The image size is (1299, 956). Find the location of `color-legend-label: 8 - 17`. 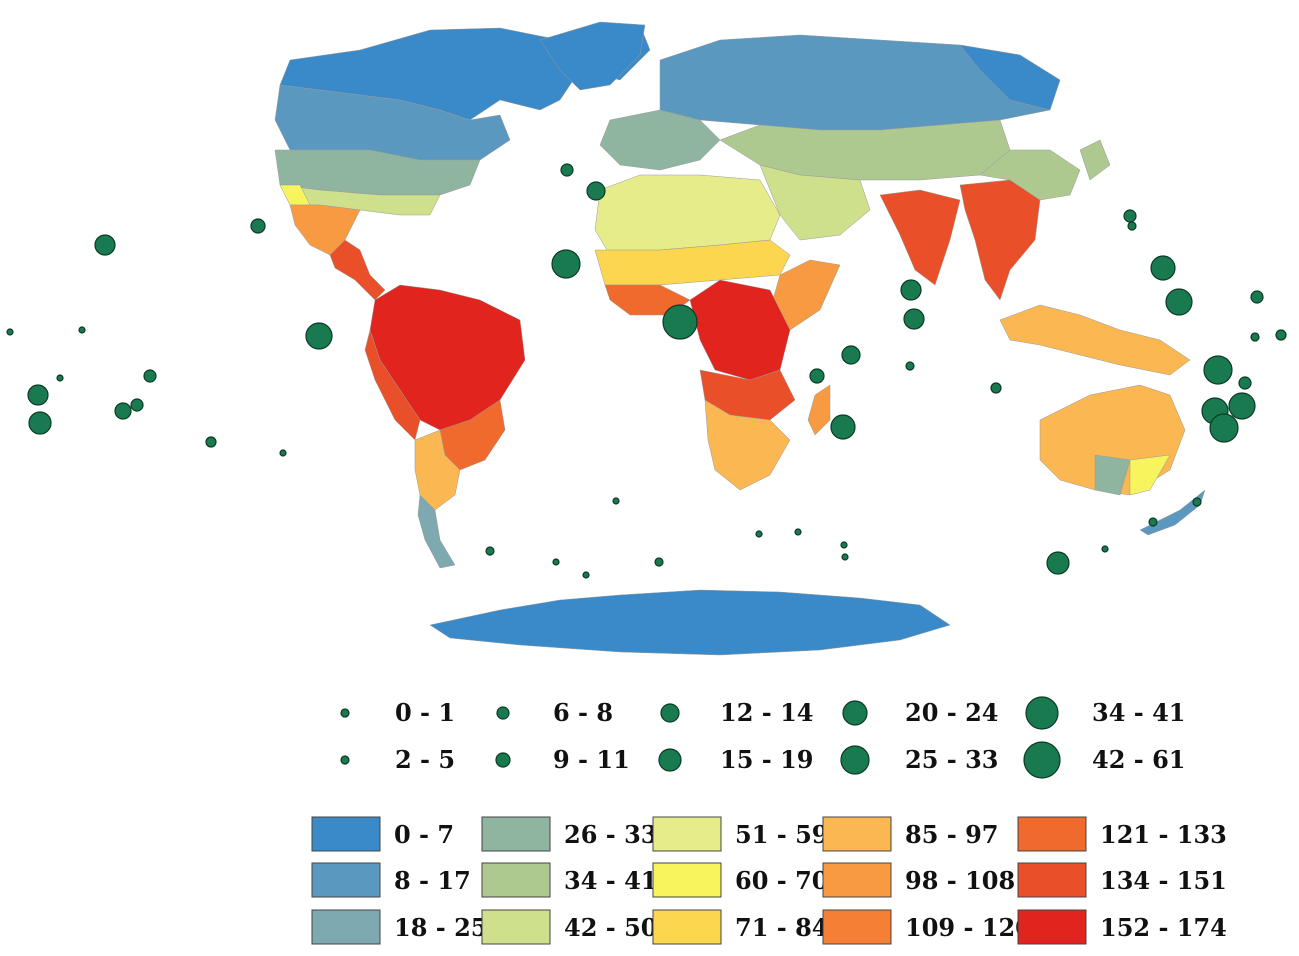

color-legend-label: 8 - 17 is located at coordinates (432, 880).